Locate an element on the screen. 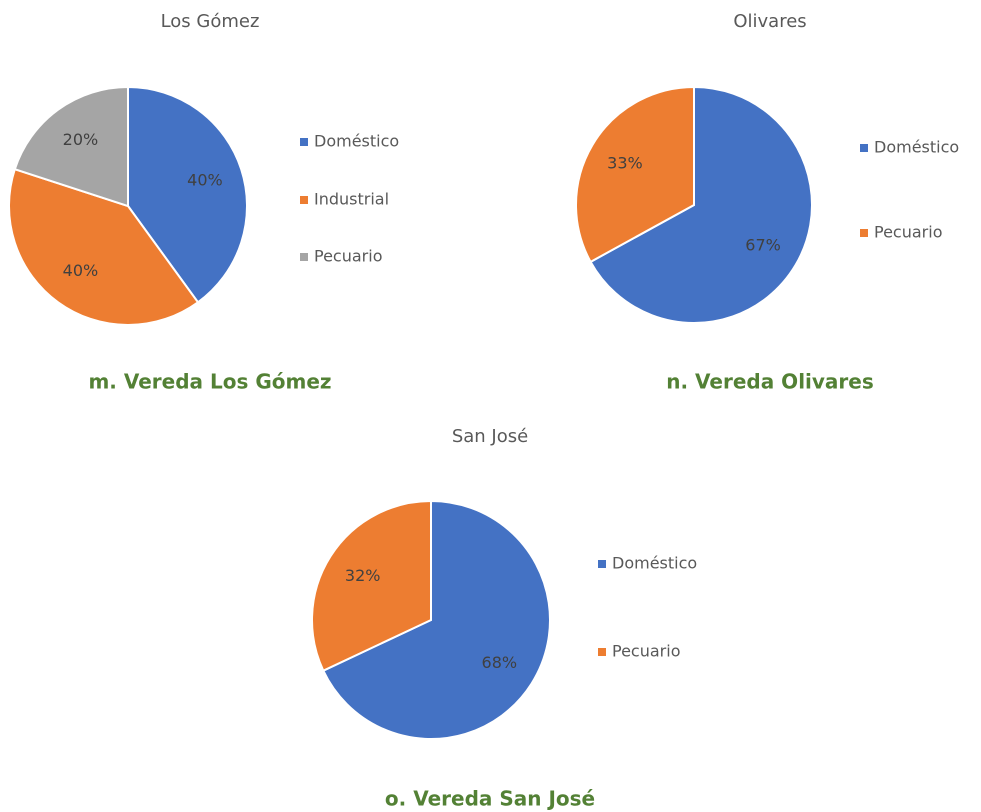 This screenshot has height=812, width=981. caption: m. Vereda Los Gómez is located at coordinates (209, 382).